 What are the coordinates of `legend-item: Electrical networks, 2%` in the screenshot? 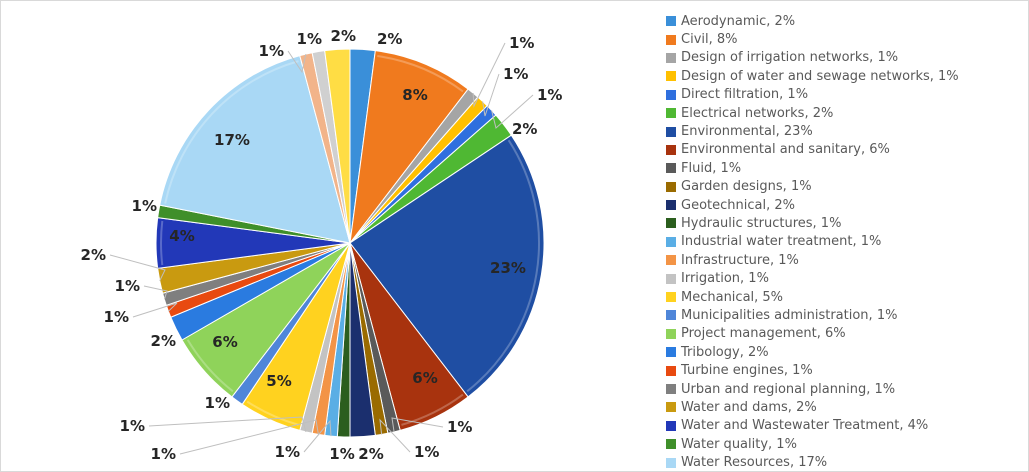 It's located at (812, 113).